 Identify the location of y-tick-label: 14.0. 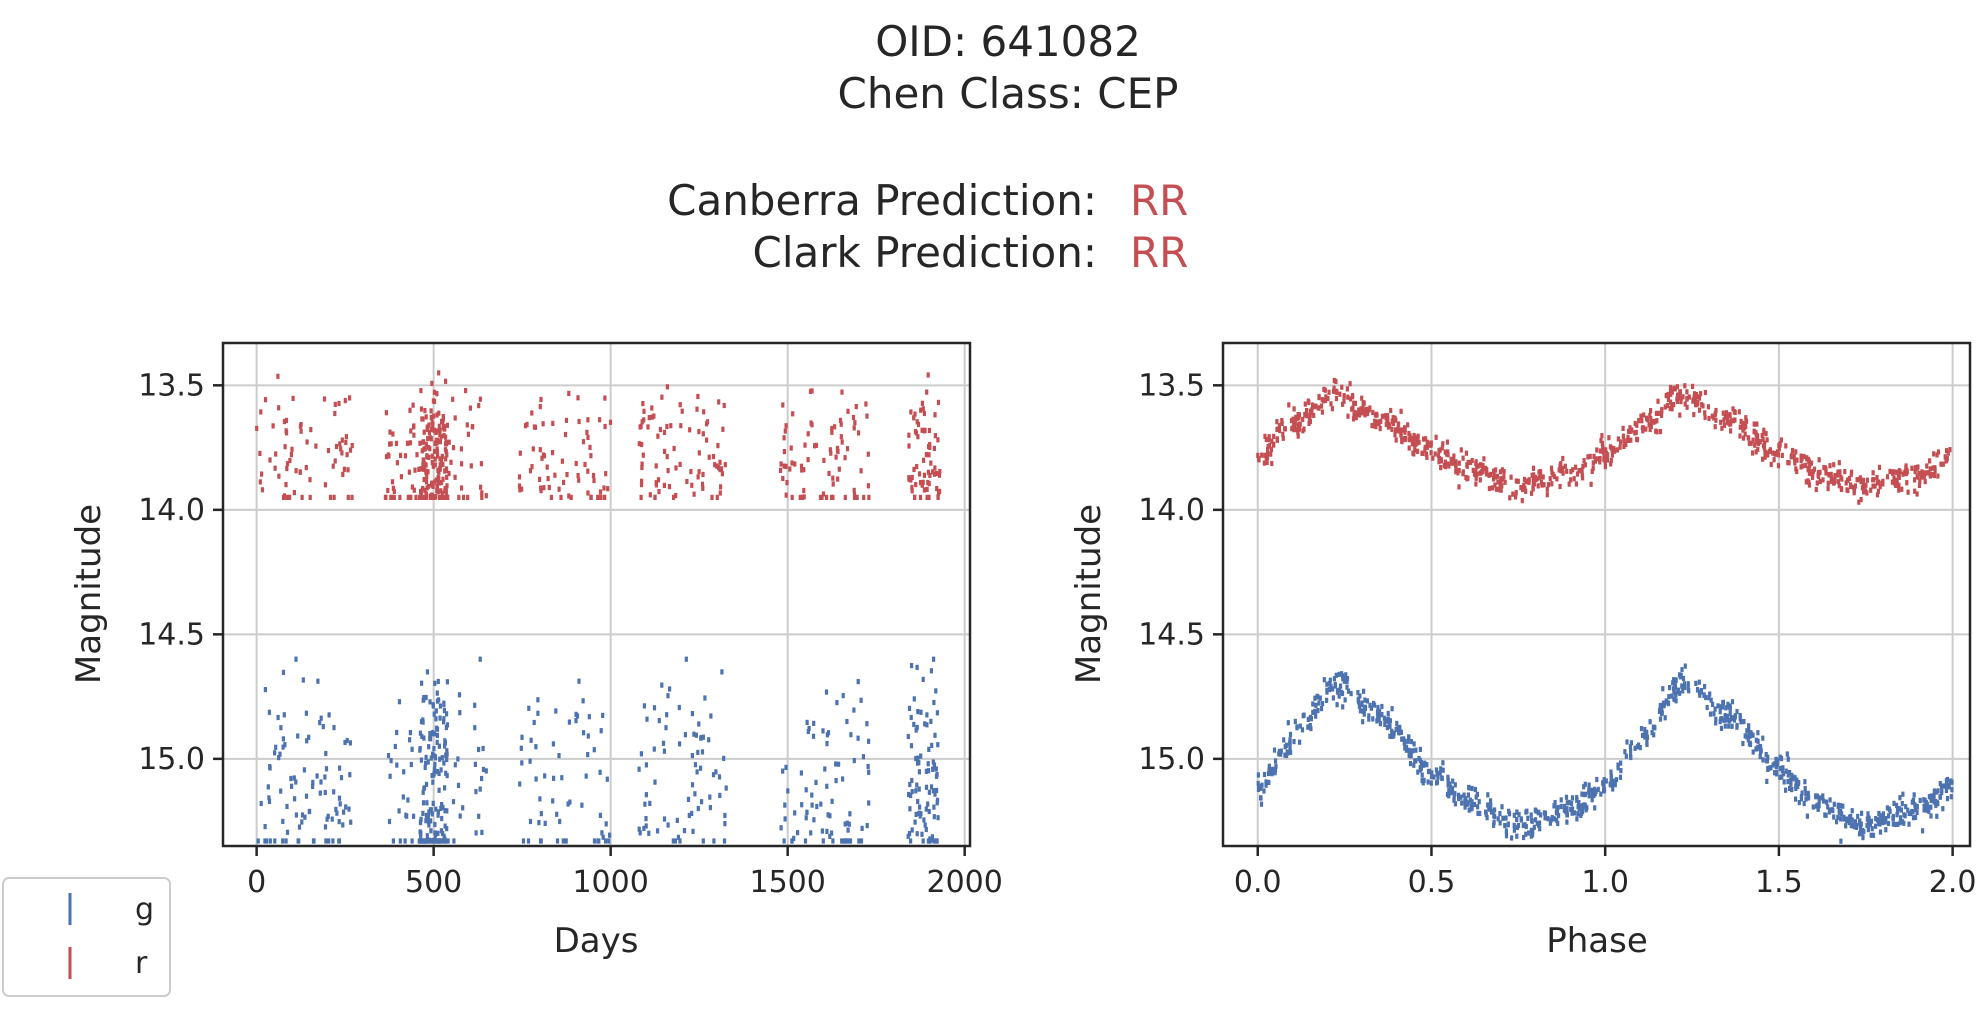
(1171, 510).